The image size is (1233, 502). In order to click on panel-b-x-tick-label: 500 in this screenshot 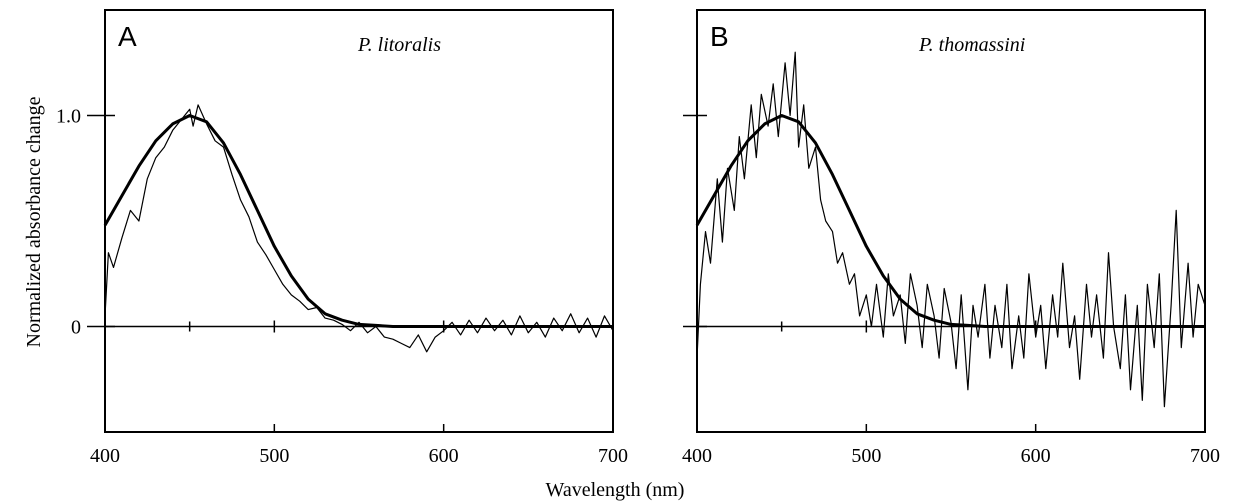, I will do `click(866, 456)`.